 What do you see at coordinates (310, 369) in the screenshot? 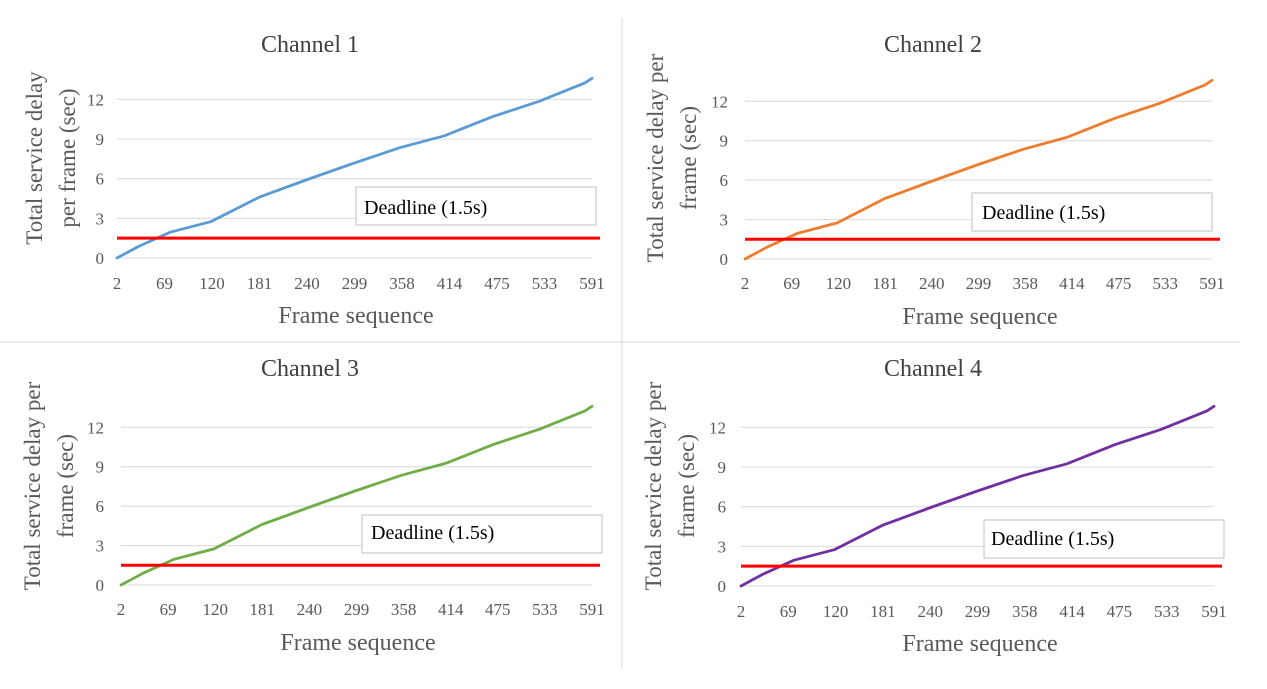
I see `chart-title: Channel 3` at bounding box center [310, 369].